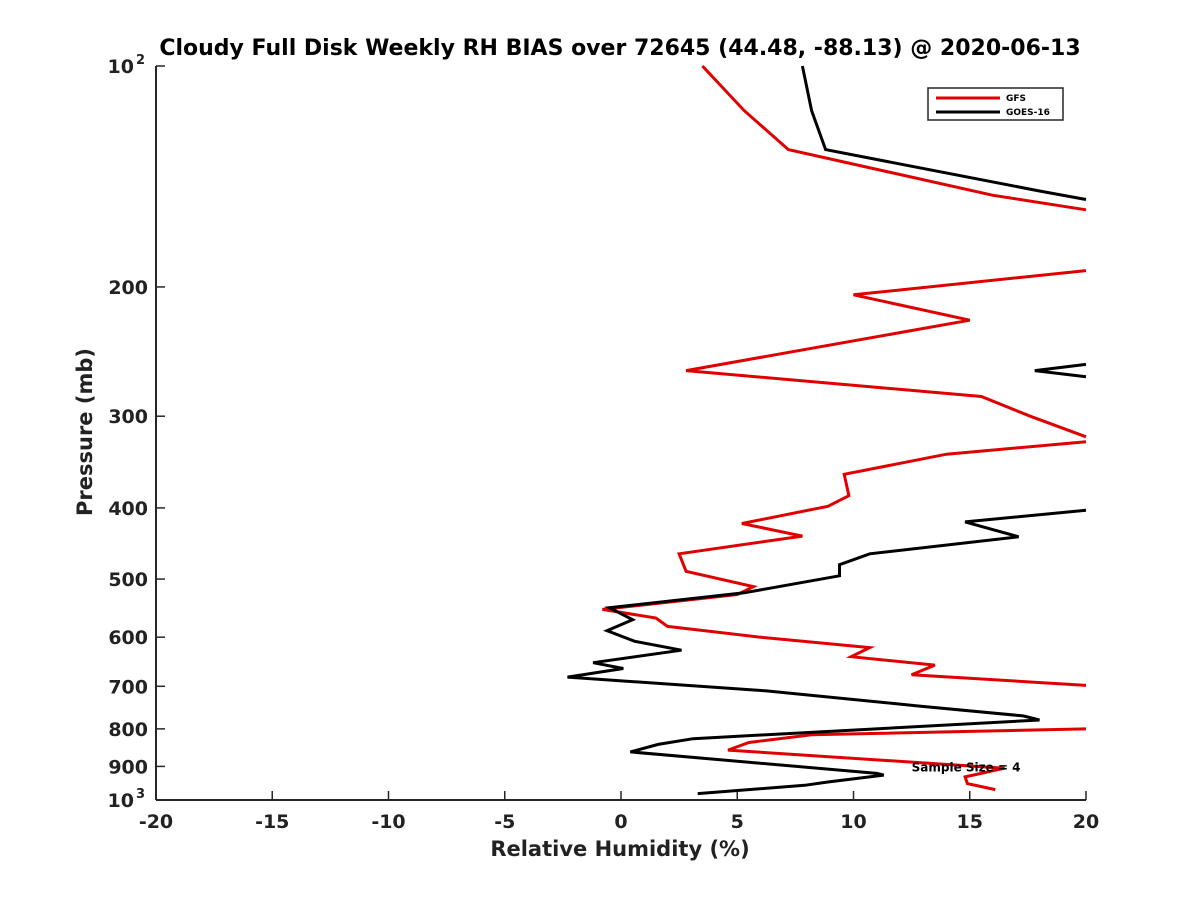 This screenshot has width=1200, height=900. What do you see at coordinates (1086, 822) in the screenshot?
I see `x-tick-label: 20` at bounding box center [1086, 822].